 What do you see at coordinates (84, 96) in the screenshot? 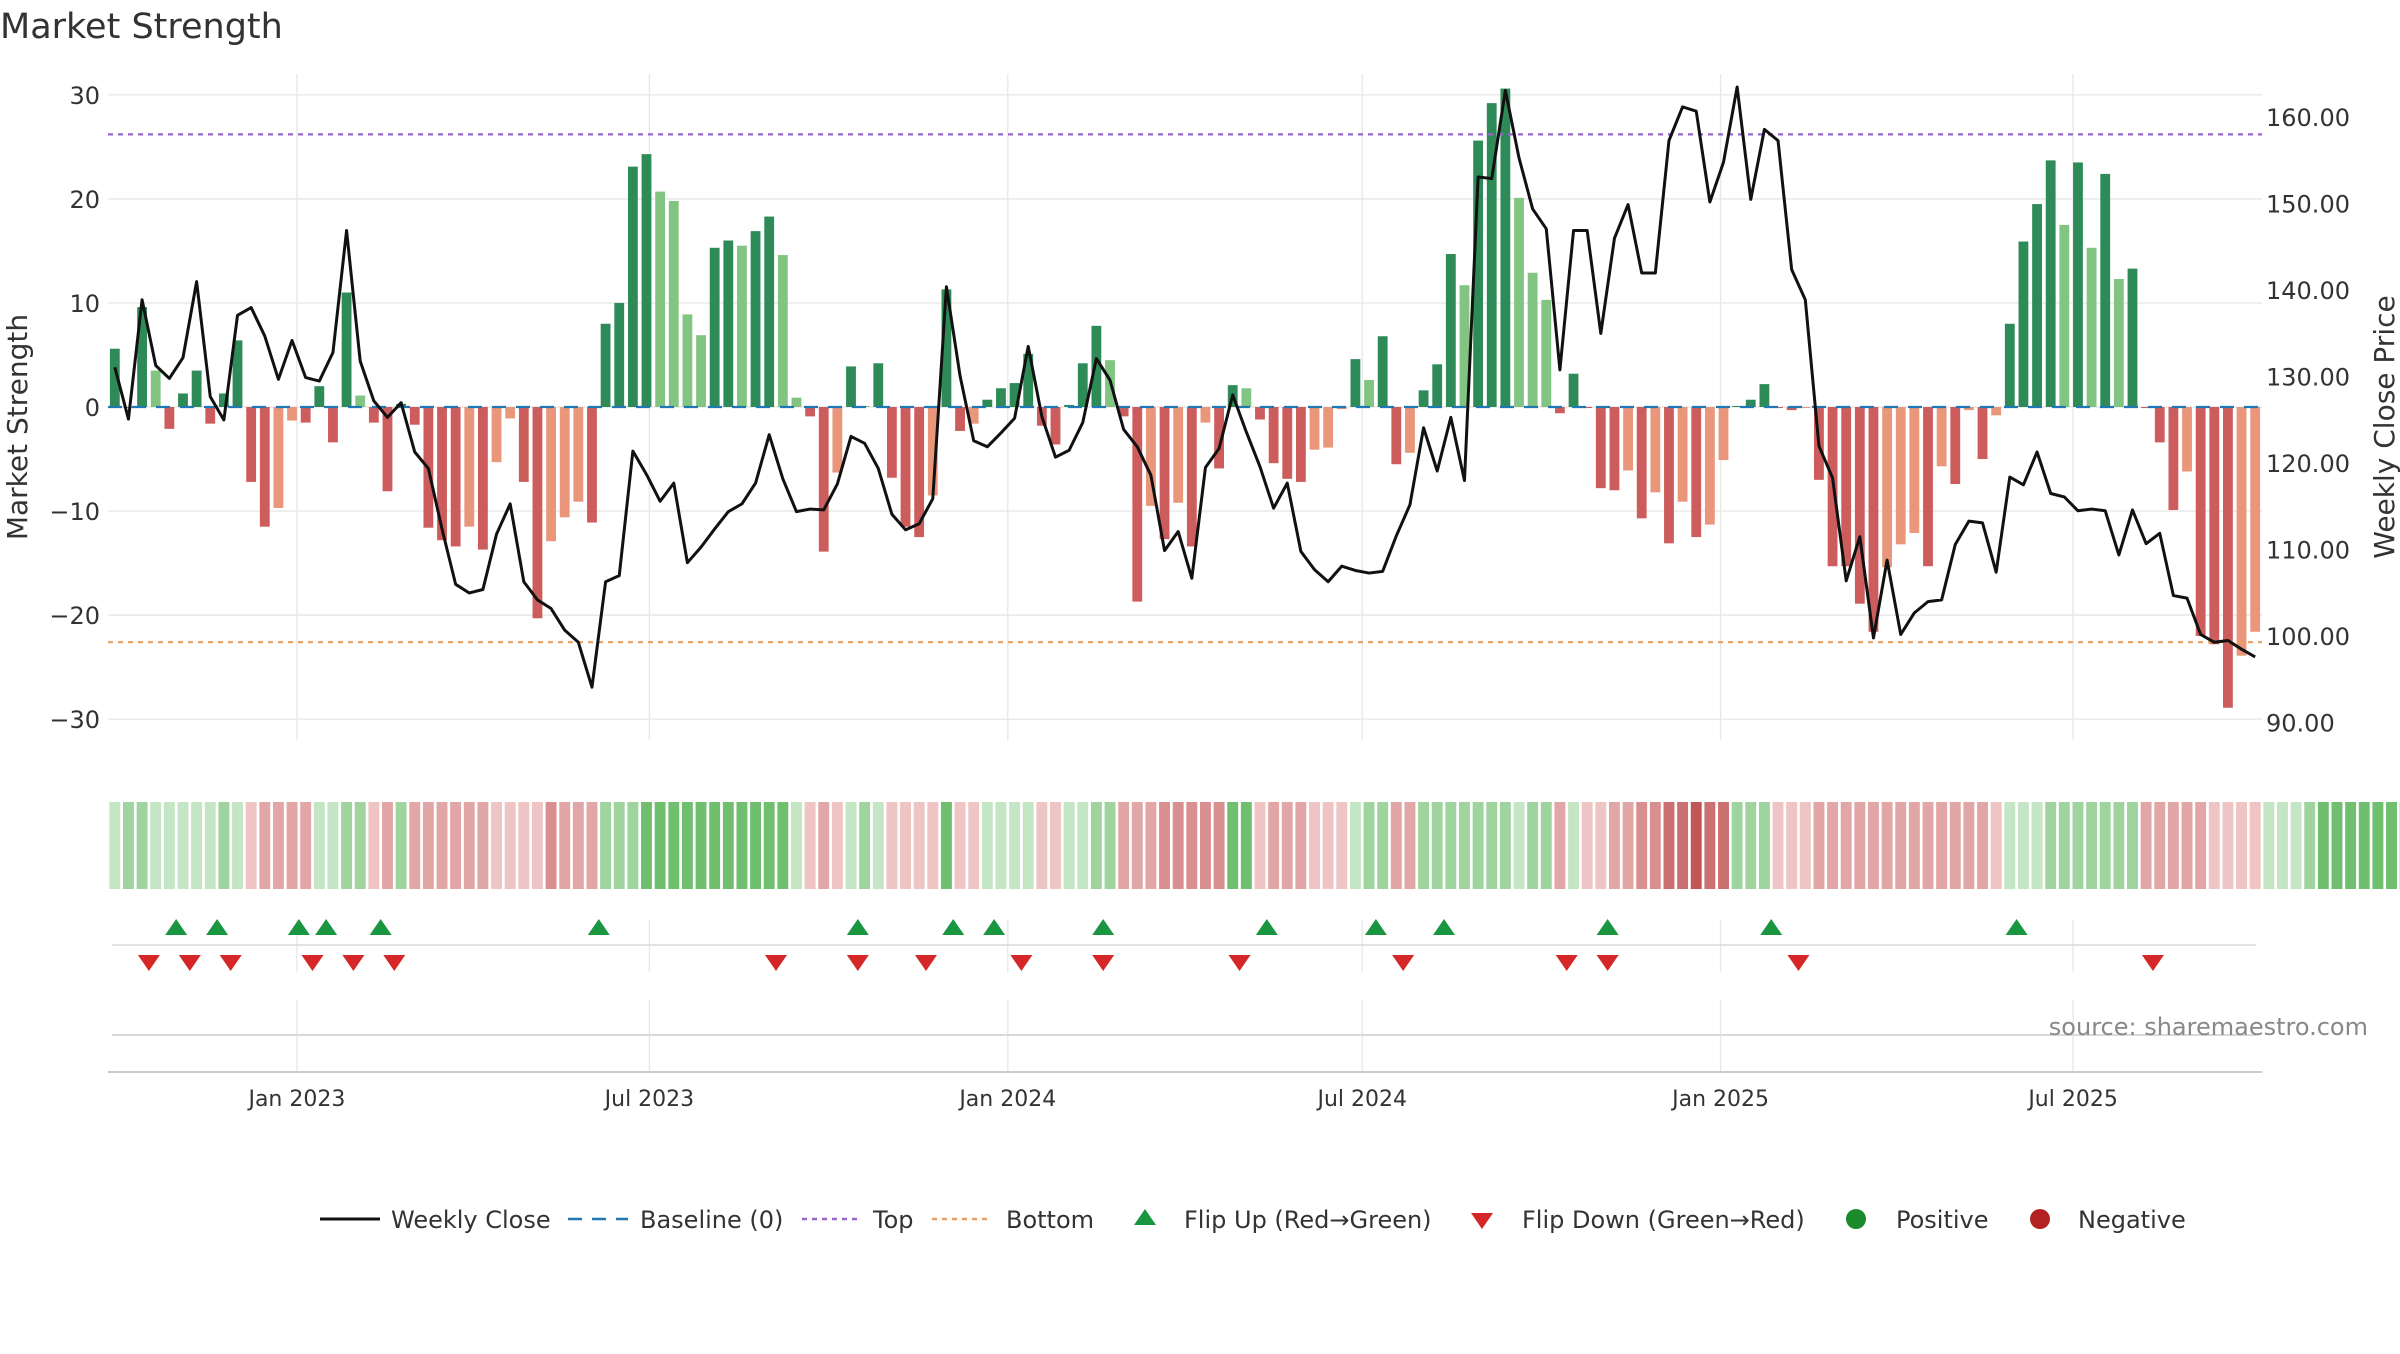
I see `y-tick-label-left: 30` at bounding box center [84, 96].